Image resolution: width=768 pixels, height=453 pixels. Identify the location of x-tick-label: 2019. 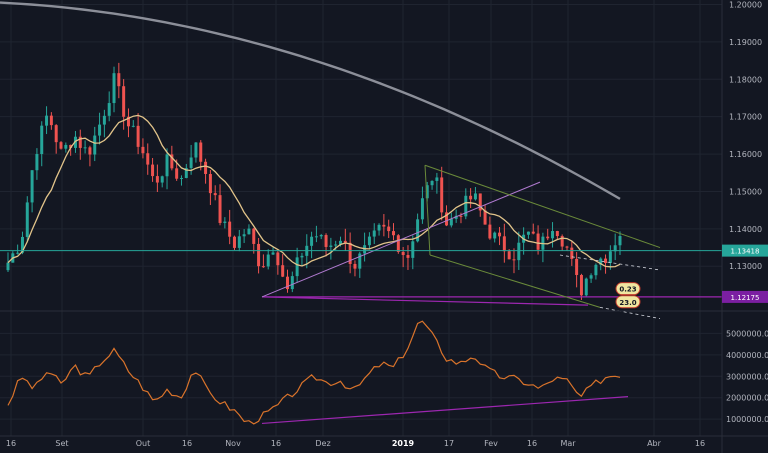
(403, 443).